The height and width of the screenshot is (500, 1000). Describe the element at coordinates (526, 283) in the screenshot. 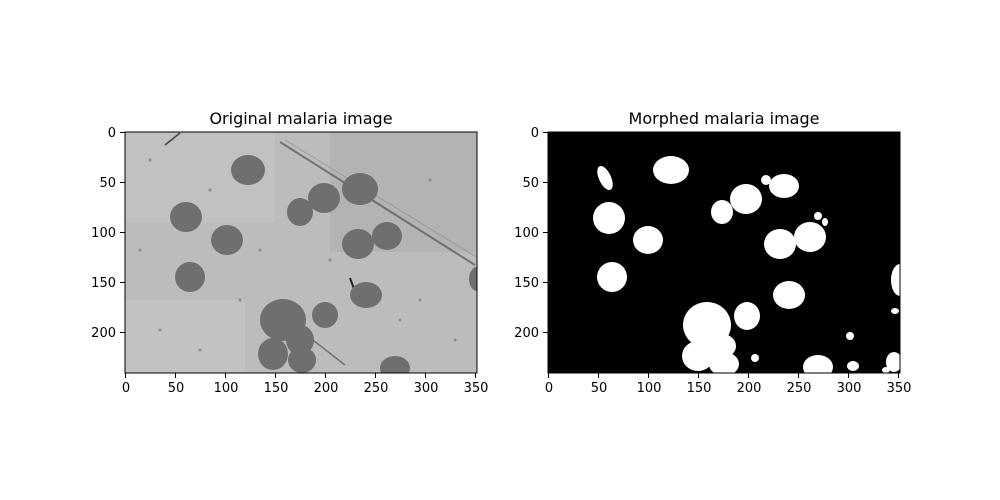

I see `morphed-y-tick-label: 150` at that location.